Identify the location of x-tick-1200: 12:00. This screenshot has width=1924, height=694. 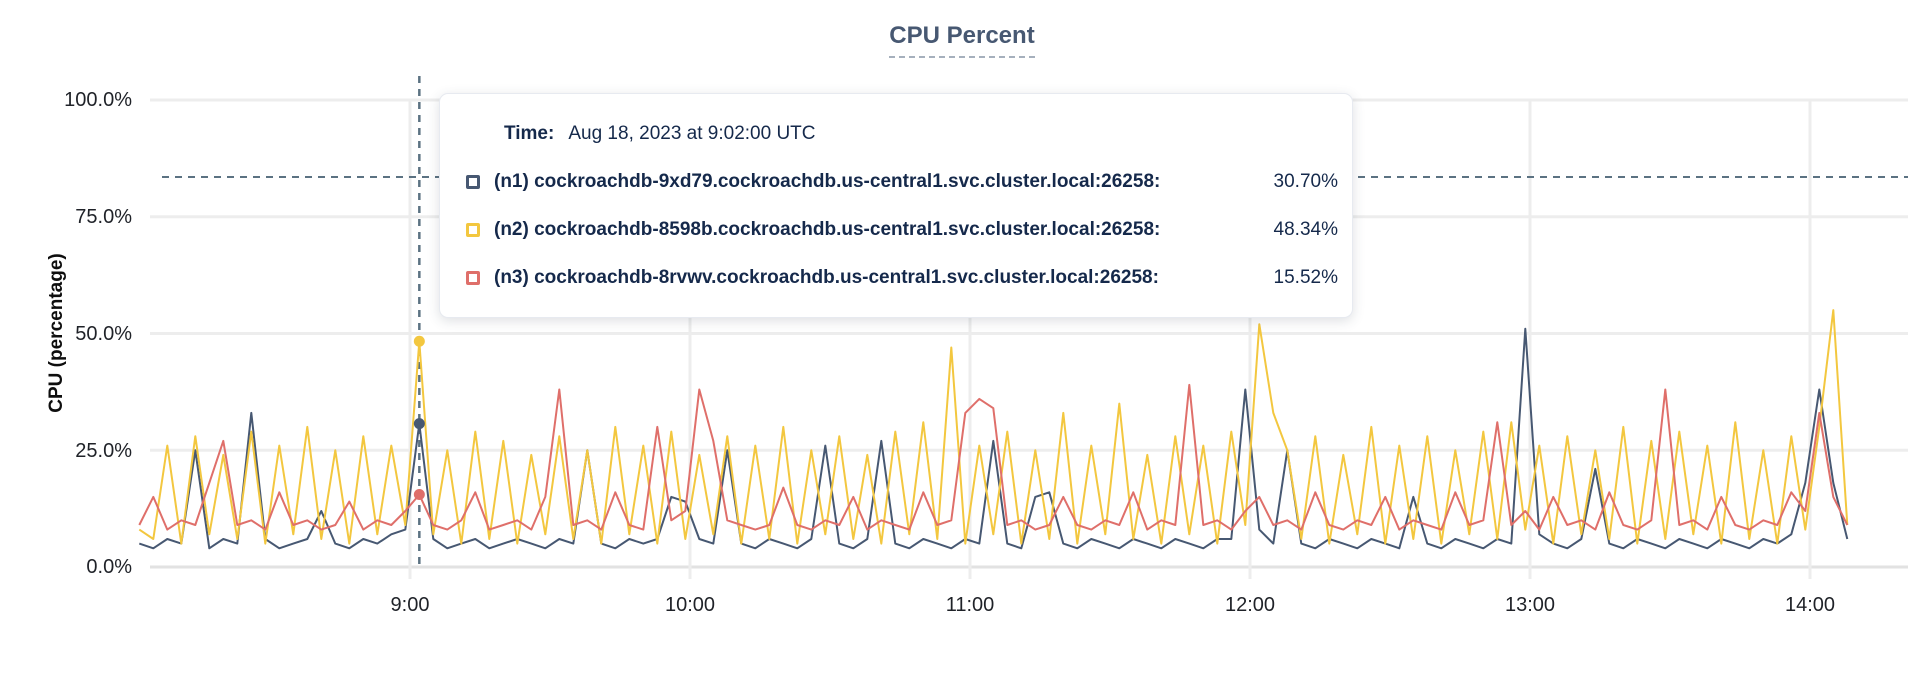
(1250, 605).